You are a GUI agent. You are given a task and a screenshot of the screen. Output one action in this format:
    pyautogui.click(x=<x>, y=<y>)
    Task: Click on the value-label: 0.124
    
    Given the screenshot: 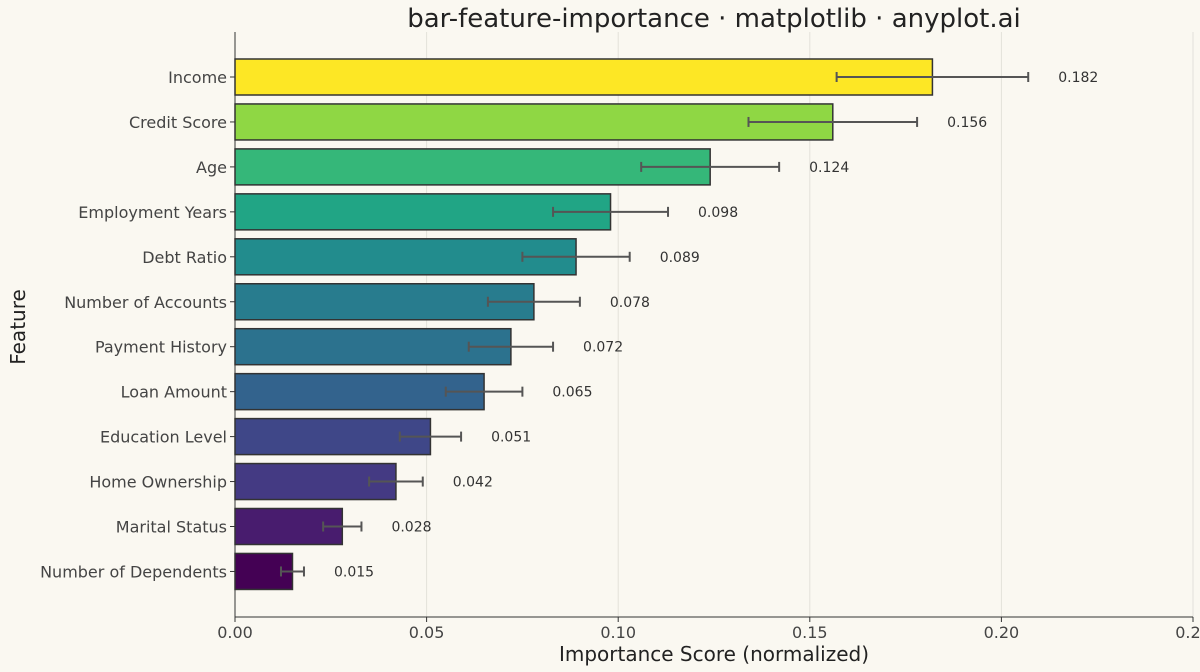 What is the action you would take?
    pyautogui.click(x=829, y=168)
    